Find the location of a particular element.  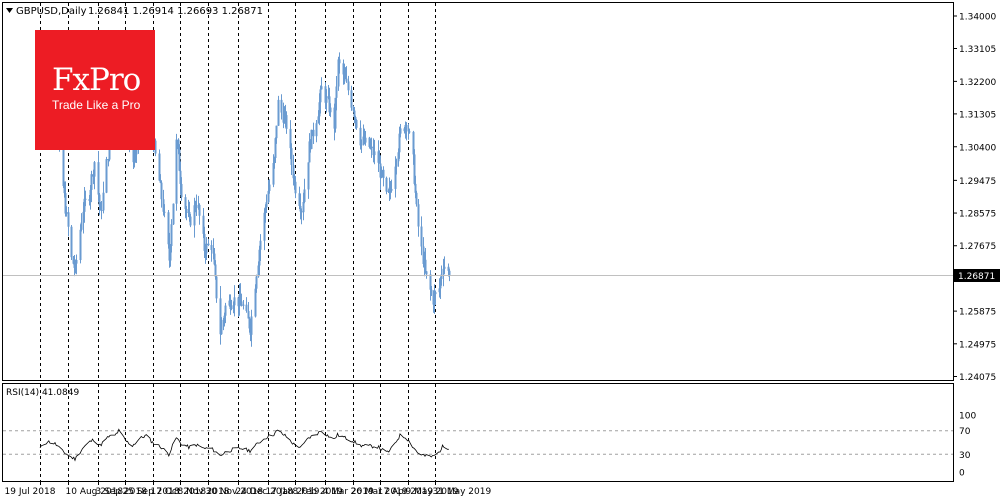

rsi-series is located at coordinates (478, 445).